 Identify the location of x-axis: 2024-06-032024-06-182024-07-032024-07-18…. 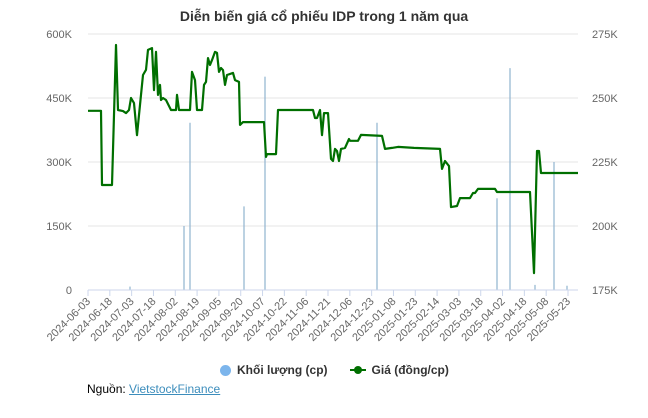
(311, 316).